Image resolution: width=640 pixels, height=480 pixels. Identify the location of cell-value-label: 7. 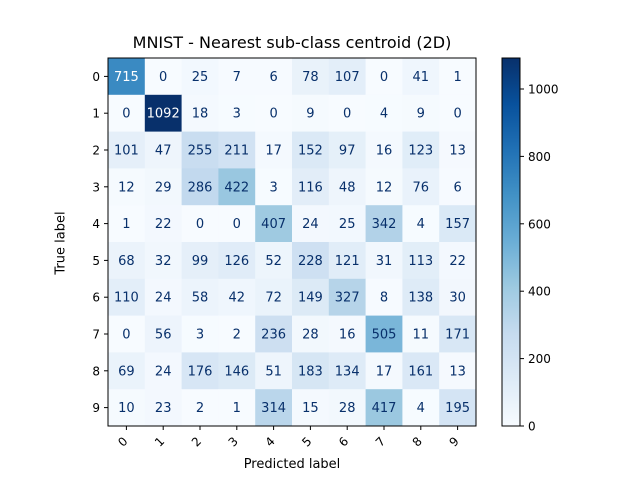
(237, 77).